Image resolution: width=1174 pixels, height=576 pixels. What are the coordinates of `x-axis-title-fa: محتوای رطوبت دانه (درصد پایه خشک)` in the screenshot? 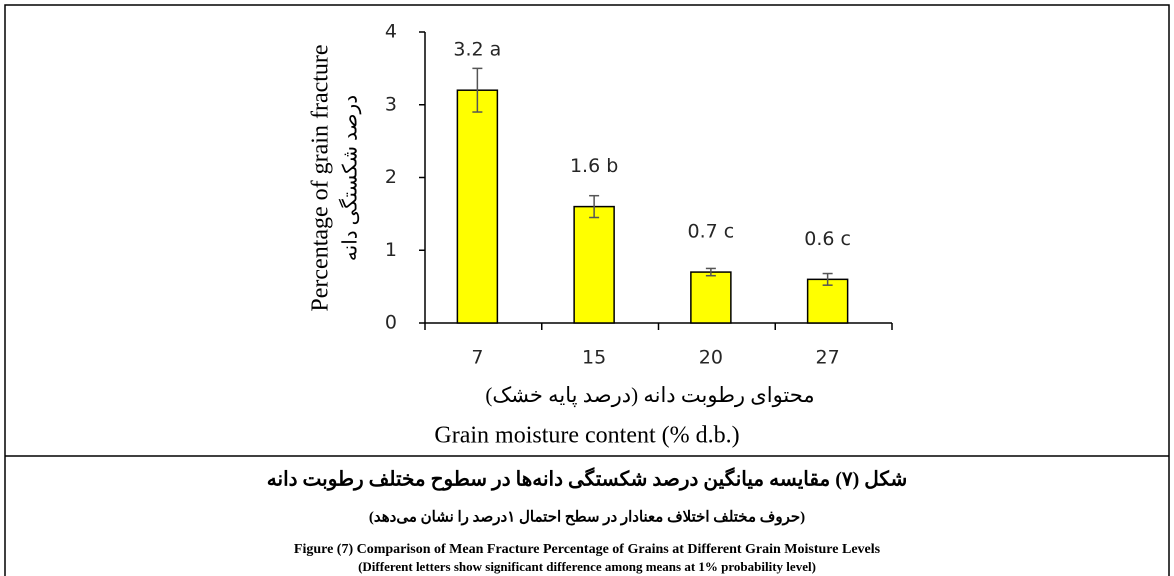 It's located at (649, 395).